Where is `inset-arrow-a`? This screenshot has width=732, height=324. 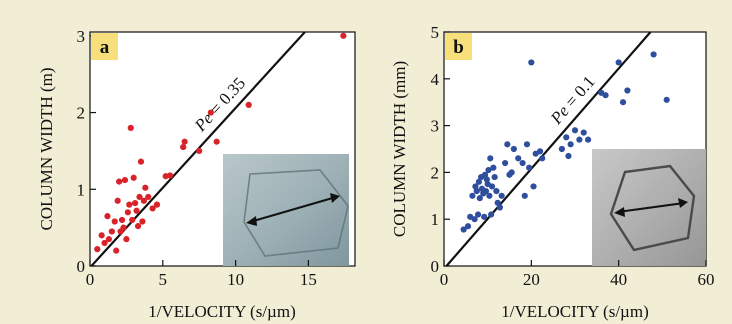 inset-arrow-a is located at coordinates (293, 209).